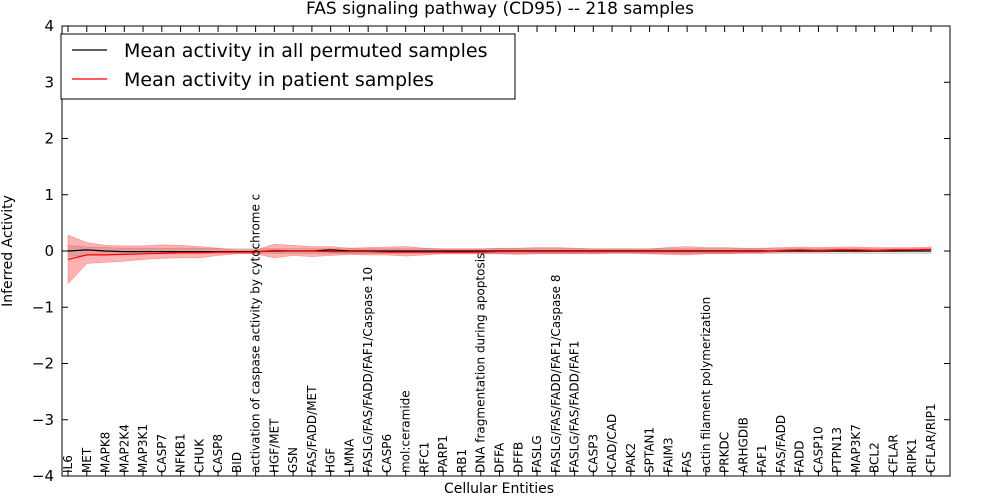 The width and height of the screenshot is (1000, 500). I want to click on x-tick-label: PRKDC, so click(725, 452).